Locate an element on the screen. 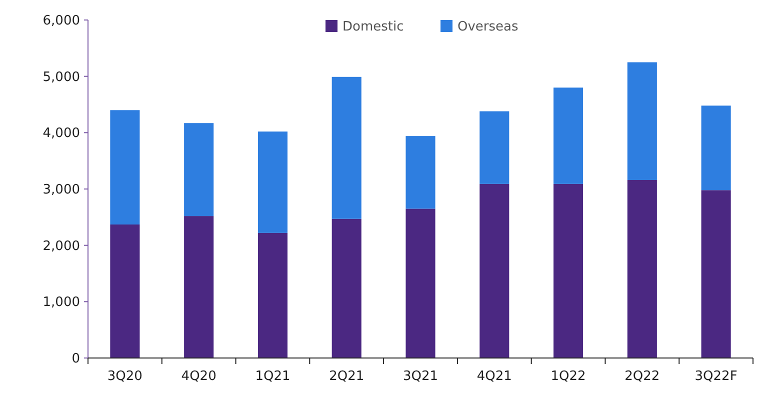 Image resolution: width=769 pixels, height=400 pixels. x-tick-label: 3Q20 is located at coordinates (124, 376).